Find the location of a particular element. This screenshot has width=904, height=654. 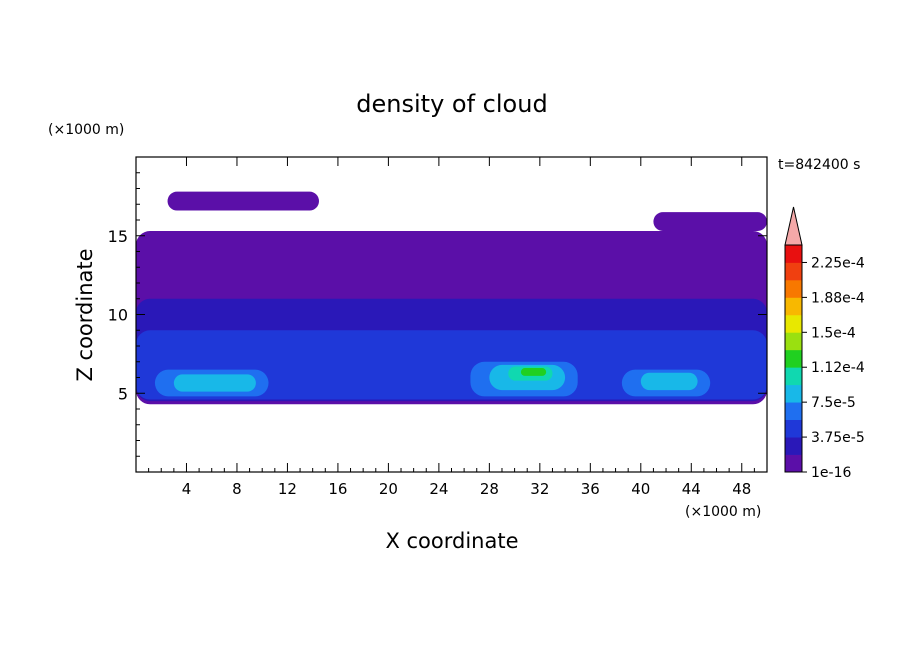

x-unit-label: (×1000 m) is located at coordinates (723, 512).